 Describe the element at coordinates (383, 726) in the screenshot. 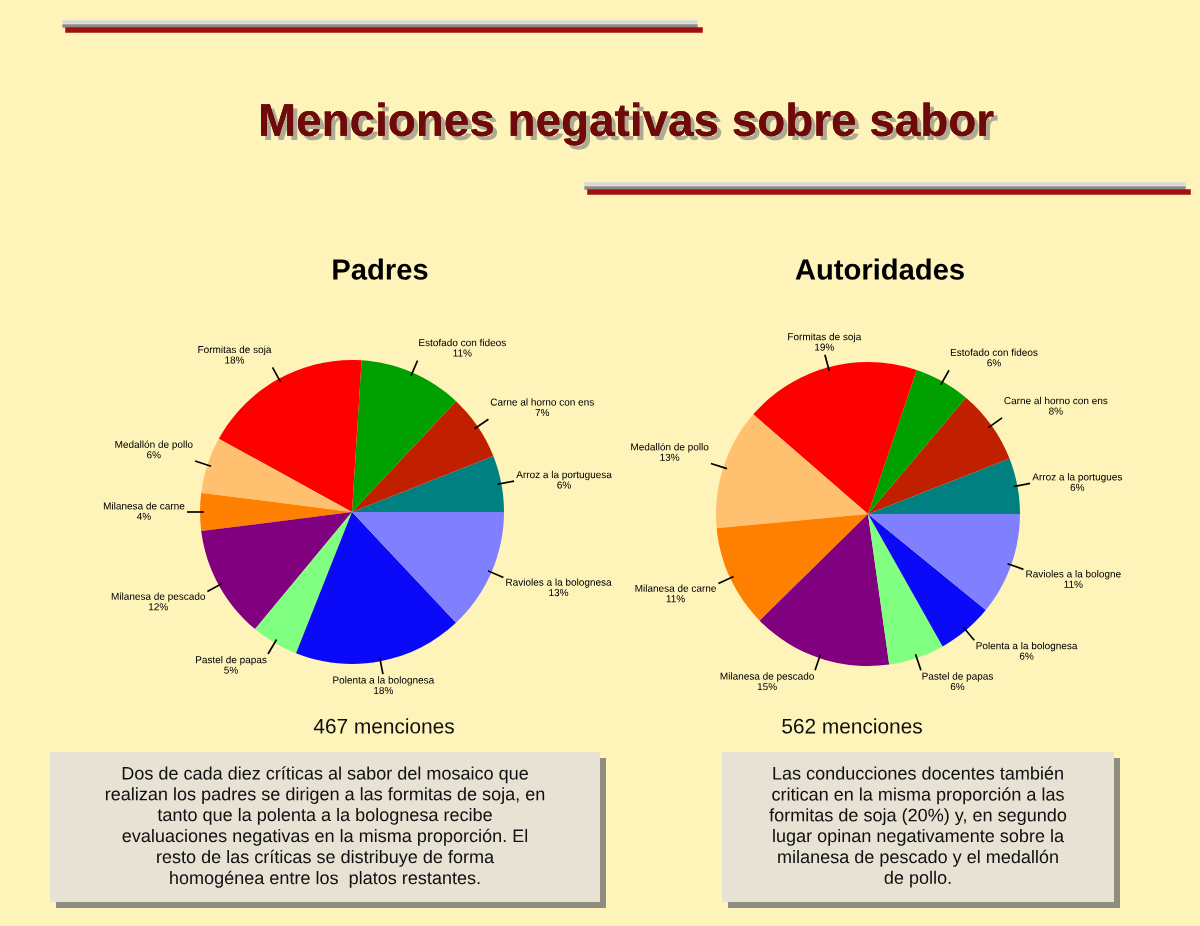

I see `text: 467 menciones` at that location.